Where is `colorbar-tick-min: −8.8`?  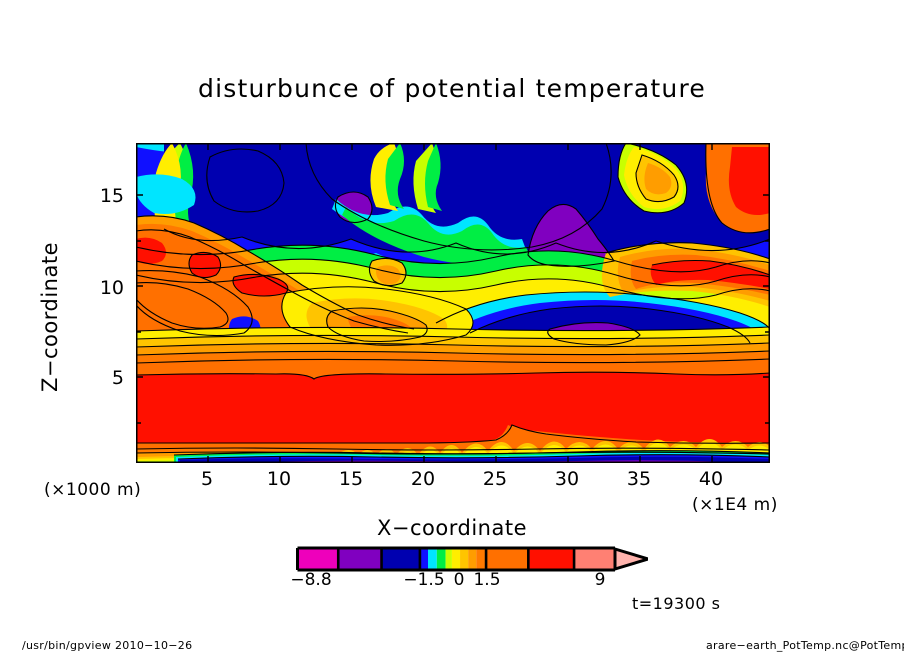
colorbar-tick-min: −8.8 is located at coordinates (311, 580).